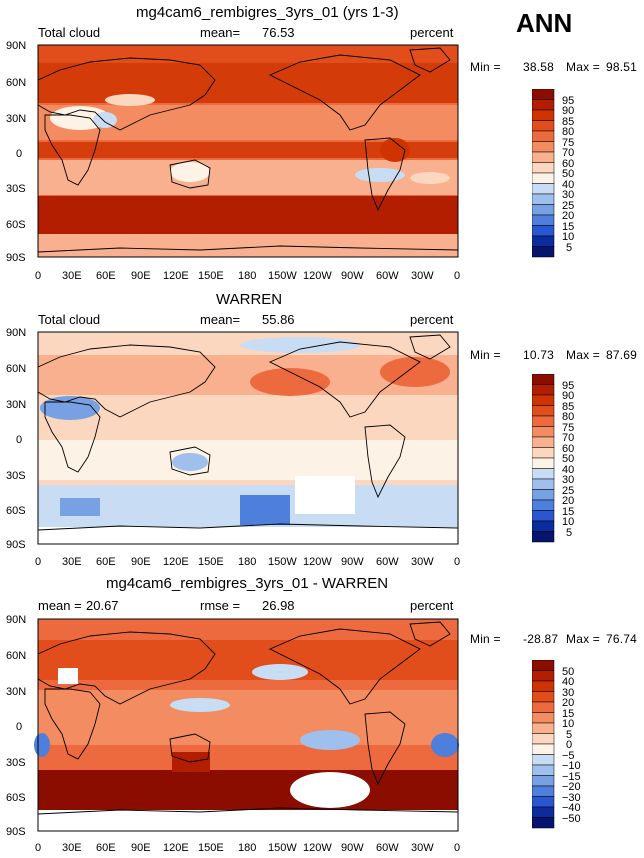  I want to click on p3-lon-0b: 0, so click(457, 848).